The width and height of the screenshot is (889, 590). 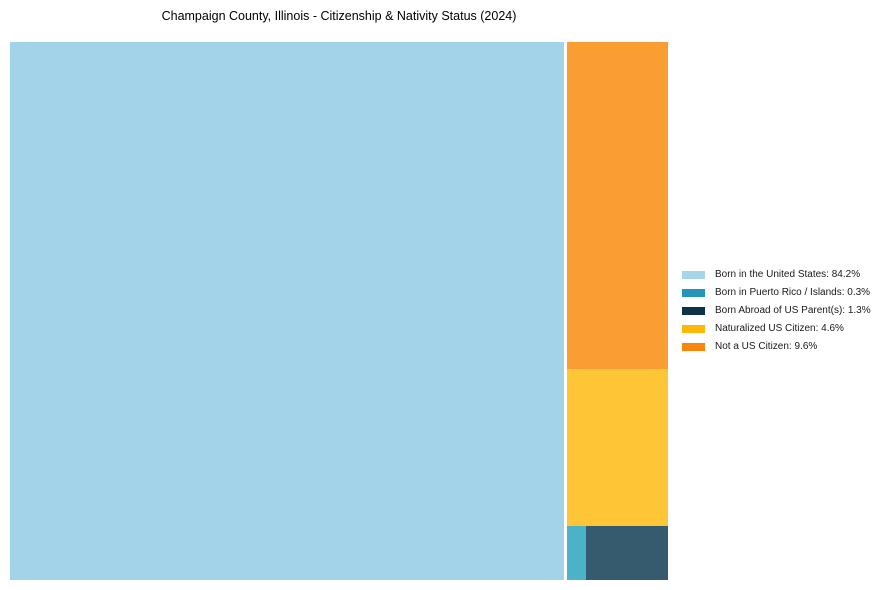 What do you see at coordinates (693, 275) in the screenshot?
I see `legend-swatch-born-in-united-states` at bounding box center [693, 275].